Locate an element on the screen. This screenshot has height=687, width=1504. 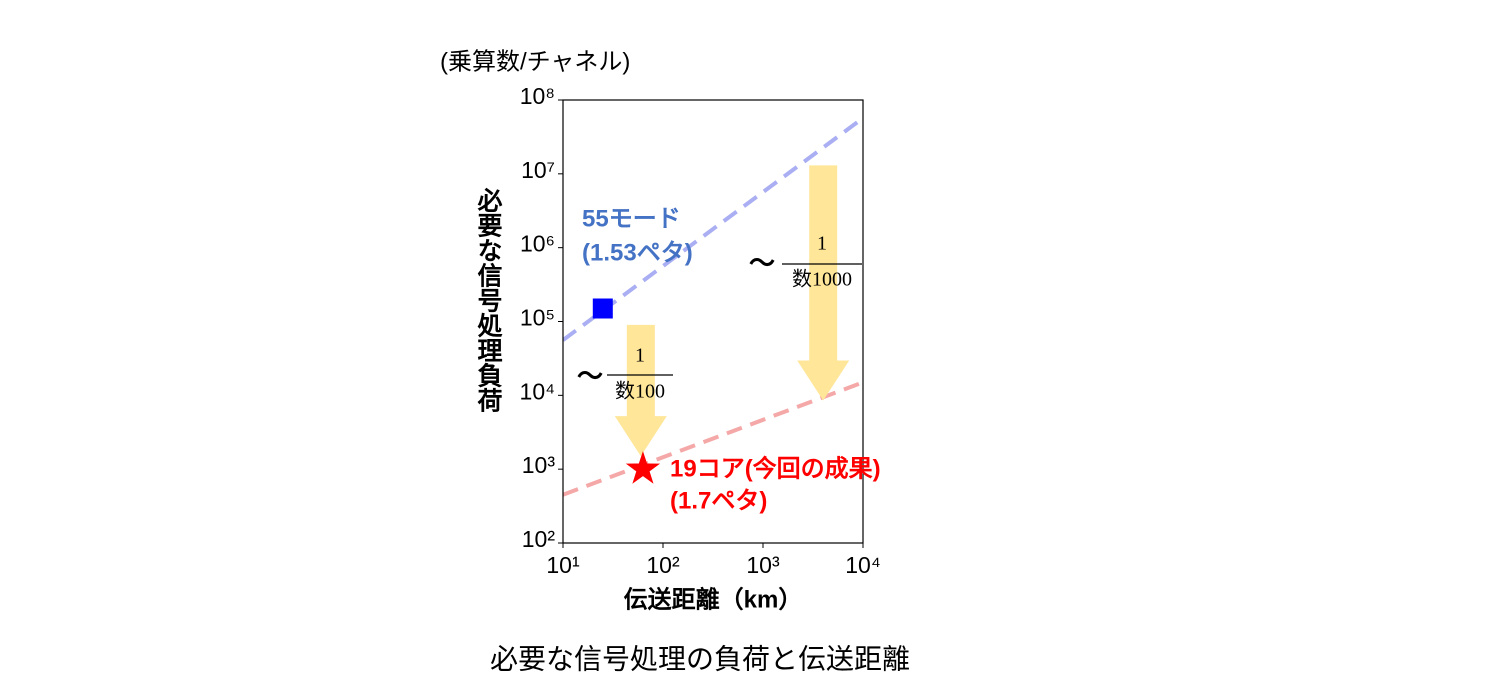
y-tick-label: 10⁷ is located at coordinates (538, 170).